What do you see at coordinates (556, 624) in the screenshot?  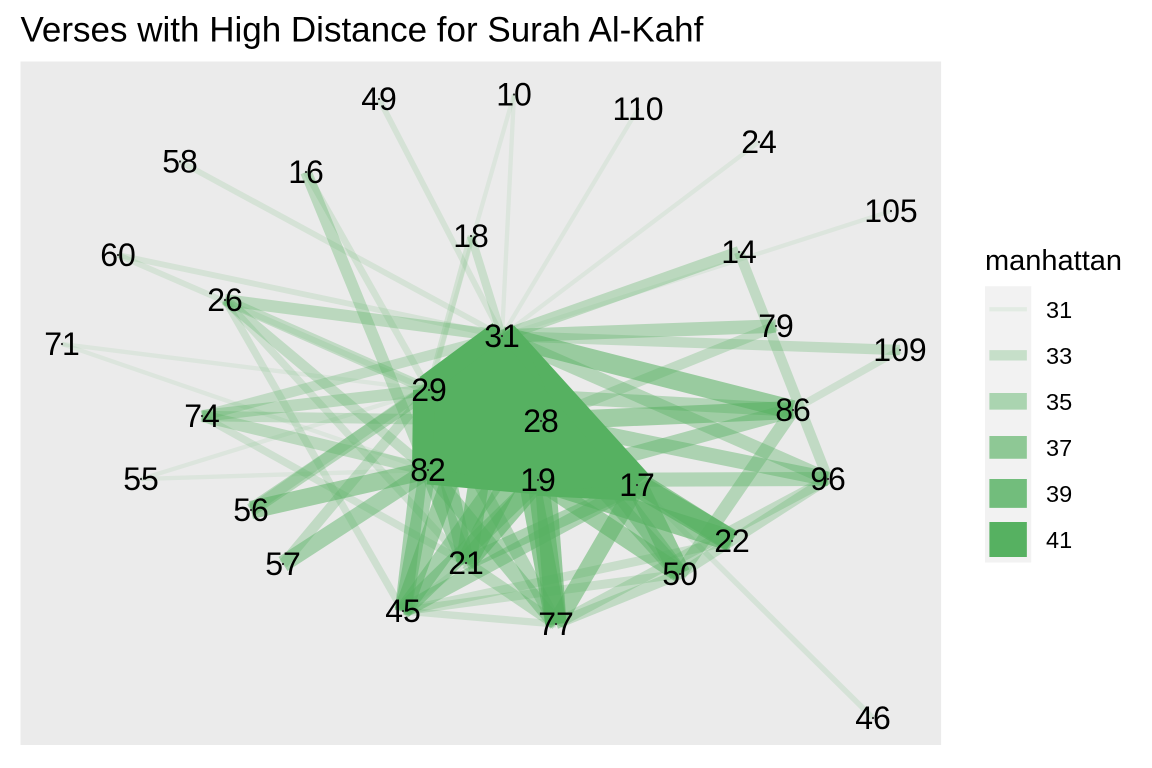 I see `svg-text: 77` at bounding box center [556, 624].